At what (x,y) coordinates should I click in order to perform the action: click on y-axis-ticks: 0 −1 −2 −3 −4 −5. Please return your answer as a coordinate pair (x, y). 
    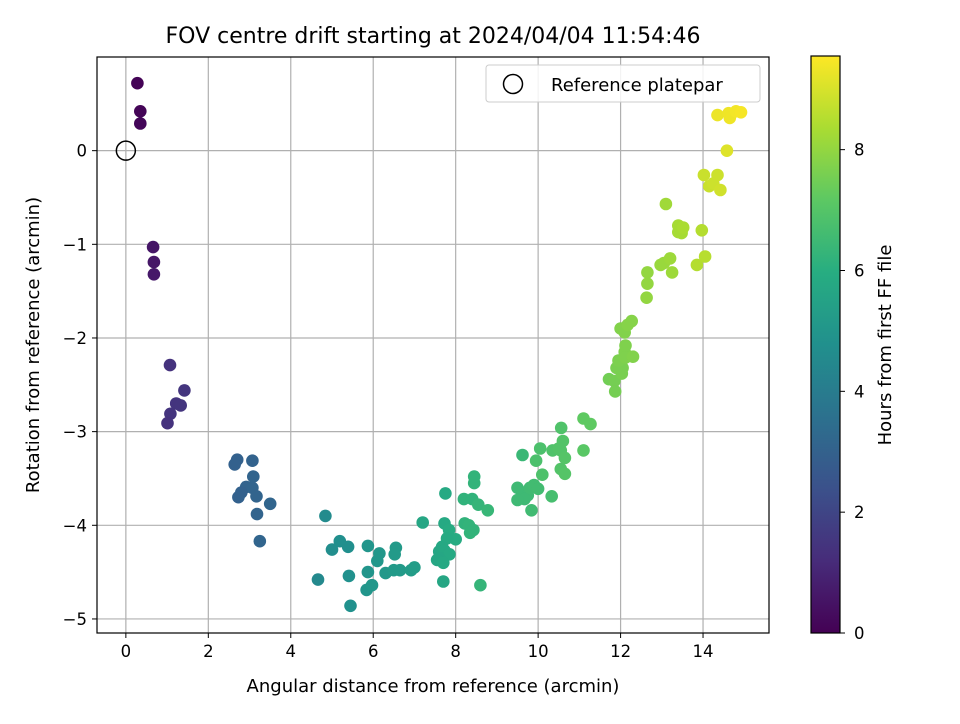
    Looking at the image, I should click on (80, 385).